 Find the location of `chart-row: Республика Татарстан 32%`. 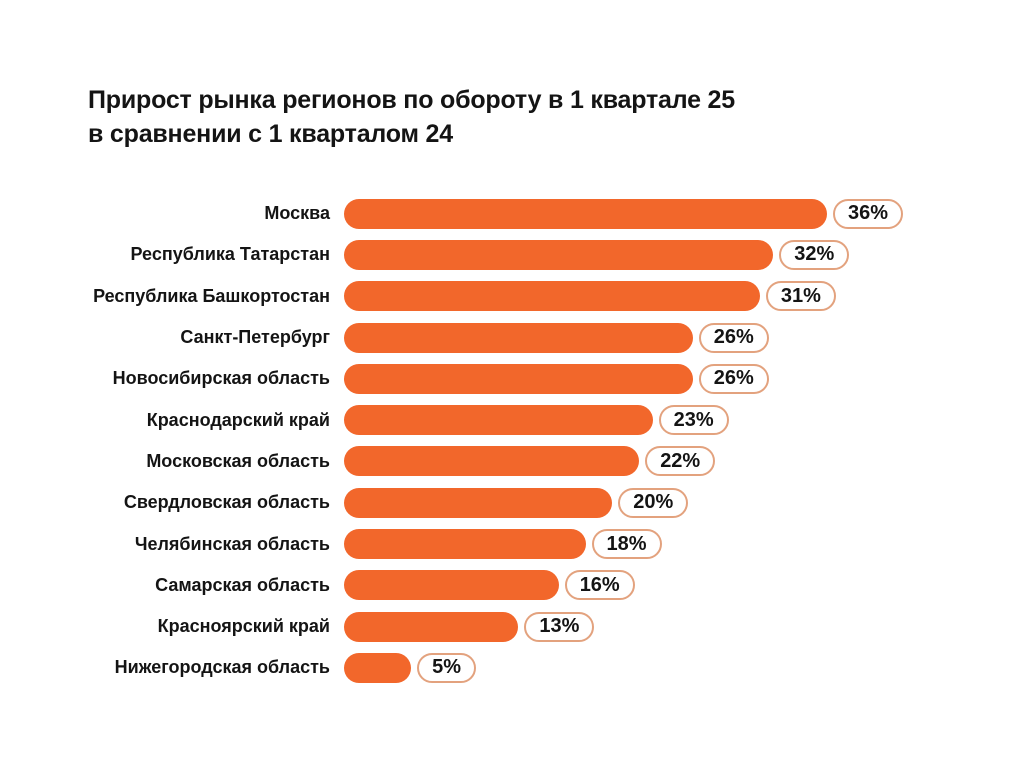

chart-row: Республика Татарстан 32% is located at coordinates (495, 254).